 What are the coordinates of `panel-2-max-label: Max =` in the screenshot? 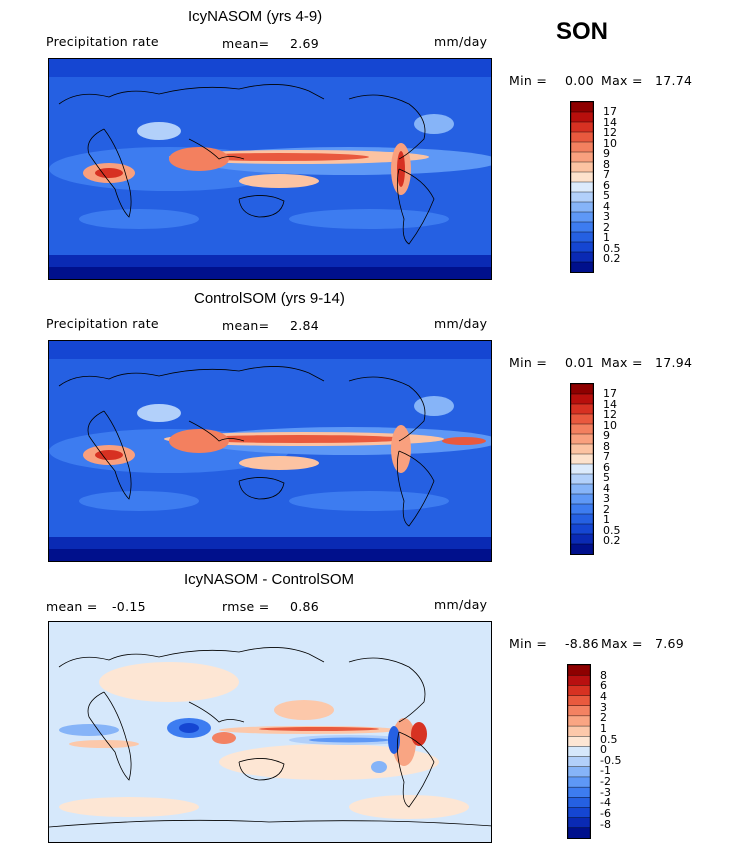 It's located at (622, 362).